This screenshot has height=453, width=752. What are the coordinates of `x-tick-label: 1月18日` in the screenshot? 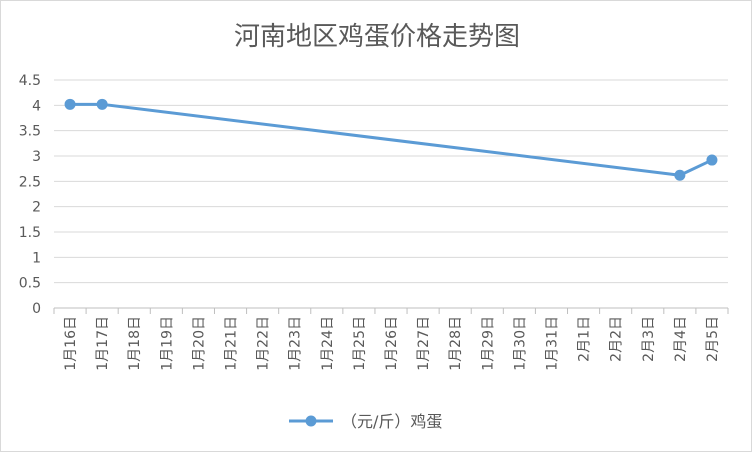 It's located at (135, 343).